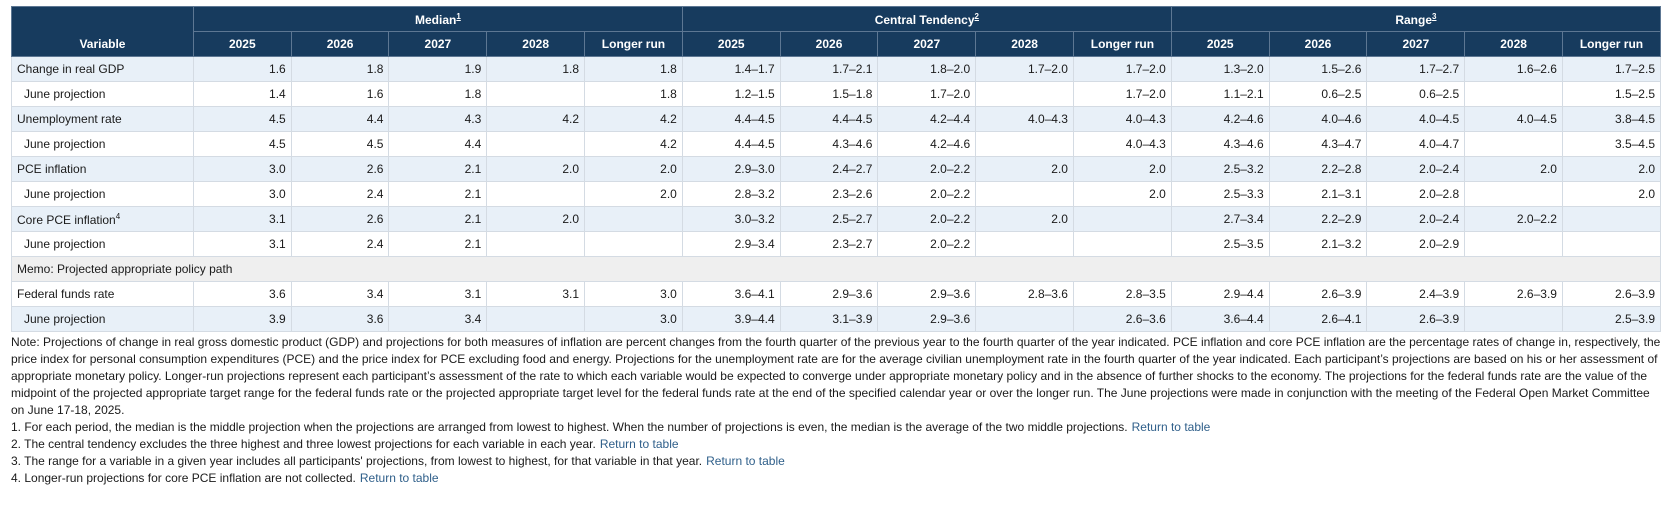 Image resolution: width=1669 pixels, height=525 pixels. Describe the element at coordinates (731, 244) in the screenshot. I see `table-cell: 2.9–3.4` at that location.